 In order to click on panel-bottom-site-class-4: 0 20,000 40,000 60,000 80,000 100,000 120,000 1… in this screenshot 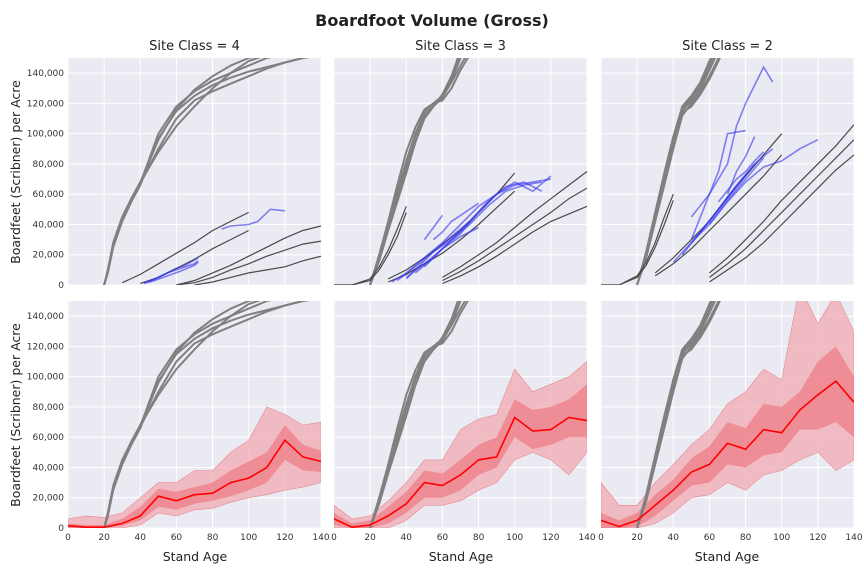, I will do `click(178, 422)`.